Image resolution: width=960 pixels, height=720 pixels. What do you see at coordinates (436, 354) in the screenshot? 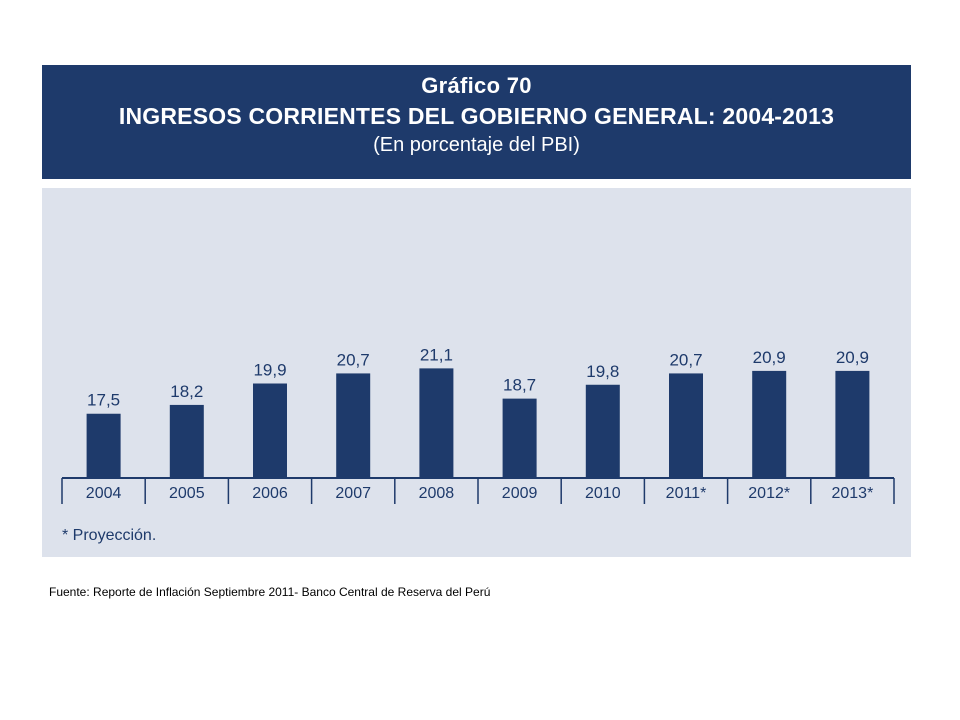
I see `bar-value-label: 21,1` at bounding box center [436, 354].